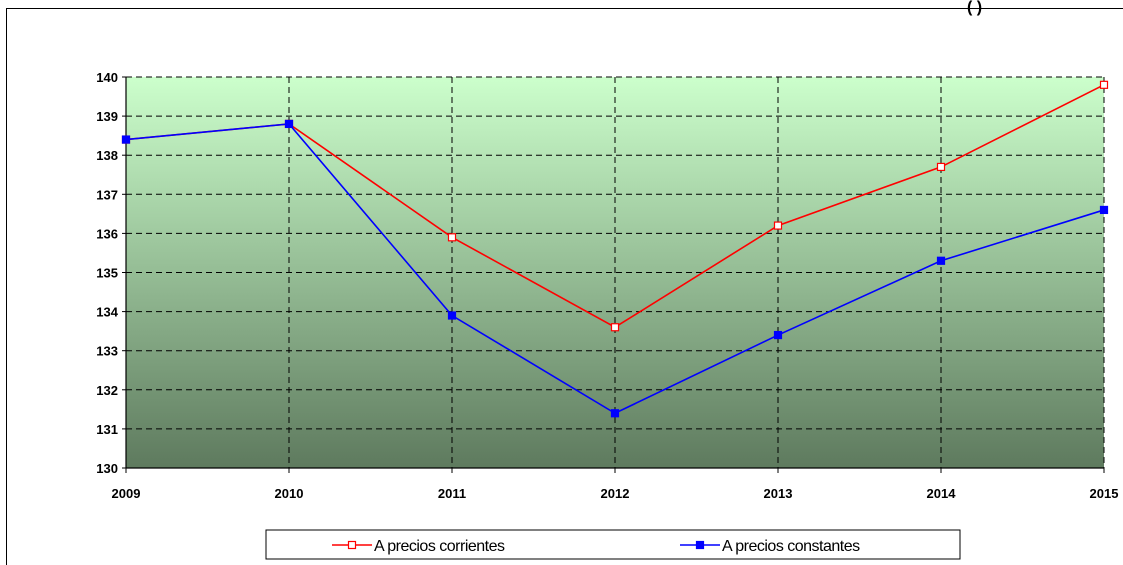  Describe the element at coordinates (1104, 493) in the screenshot. I see `x-tick-label: 2015` at that location.